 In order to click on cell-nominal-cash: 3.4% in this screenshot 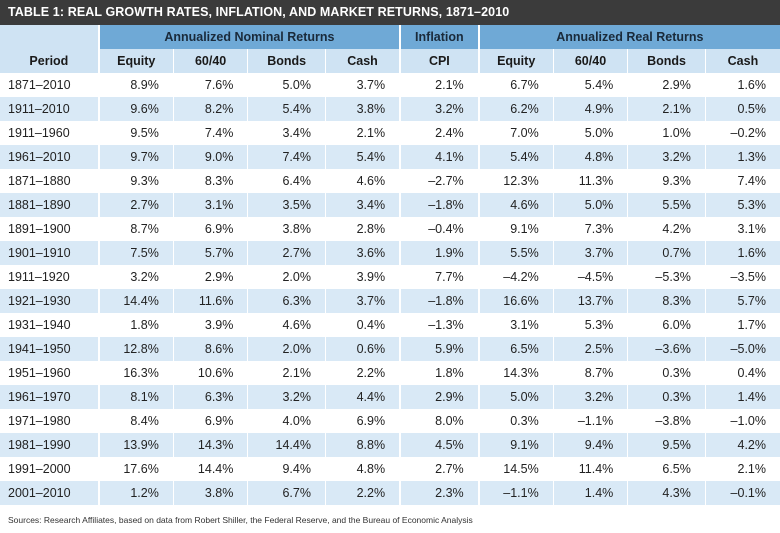, I will do `click(363, 205)`.